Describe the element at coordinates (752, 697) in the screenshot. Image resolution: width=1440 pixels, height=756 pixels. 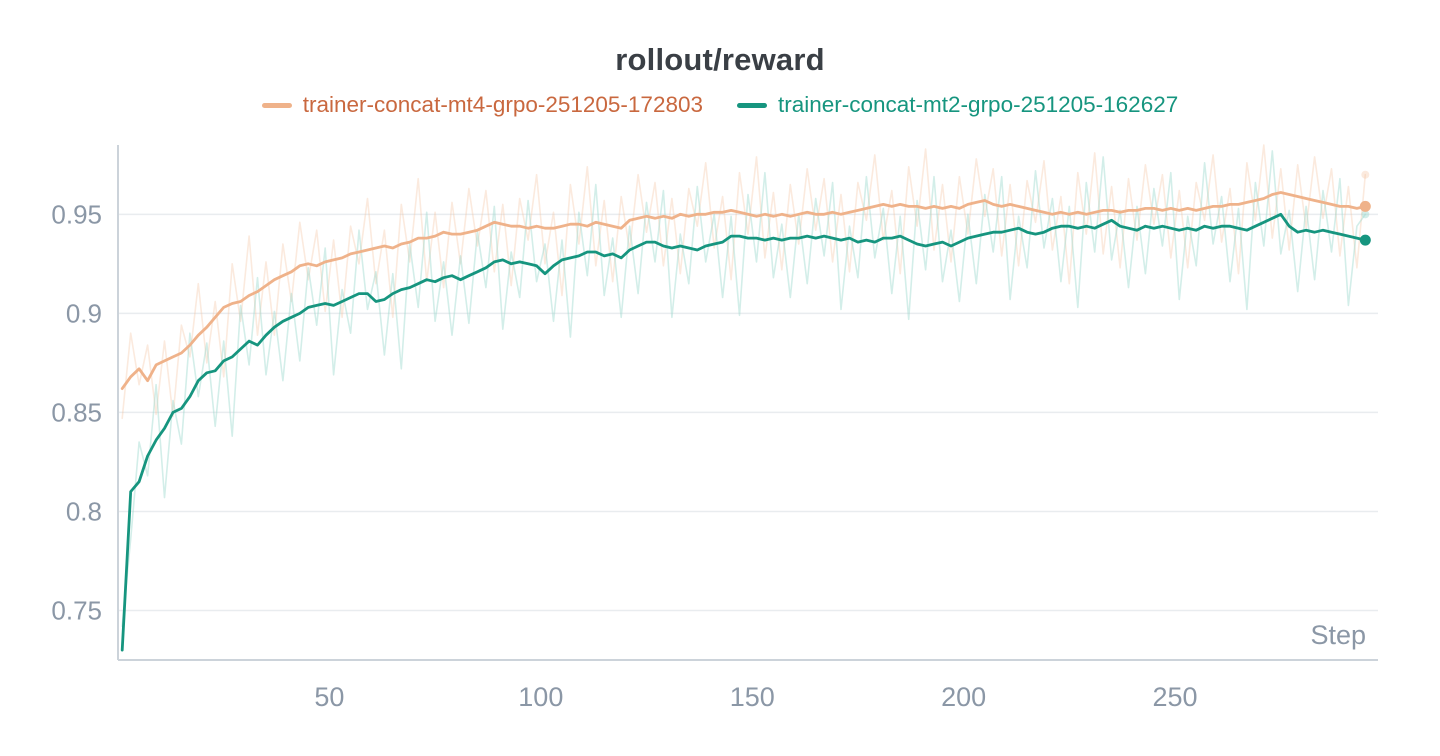
I see `svg-text: 150` at that location.